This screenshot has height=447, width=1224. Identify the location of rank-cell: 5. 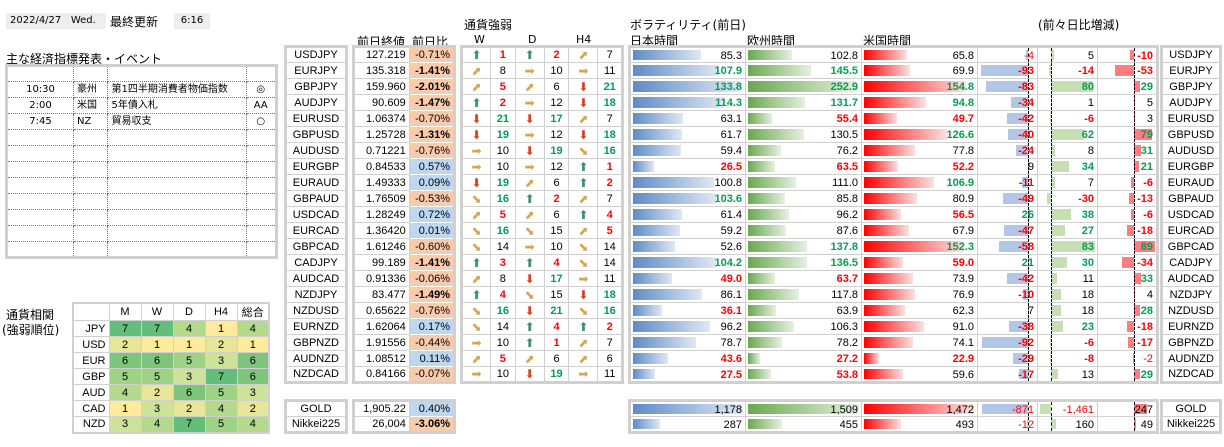
(221, 424).